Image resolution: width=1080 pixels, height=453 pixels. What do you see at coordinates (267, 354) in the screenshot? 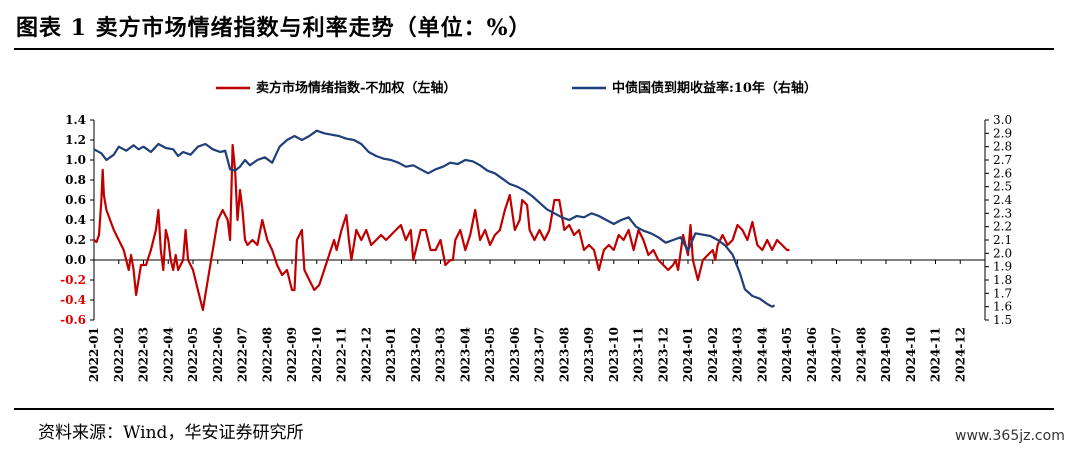
I see `x-tick-label: 2022-08` at bounding box center [267, 354].